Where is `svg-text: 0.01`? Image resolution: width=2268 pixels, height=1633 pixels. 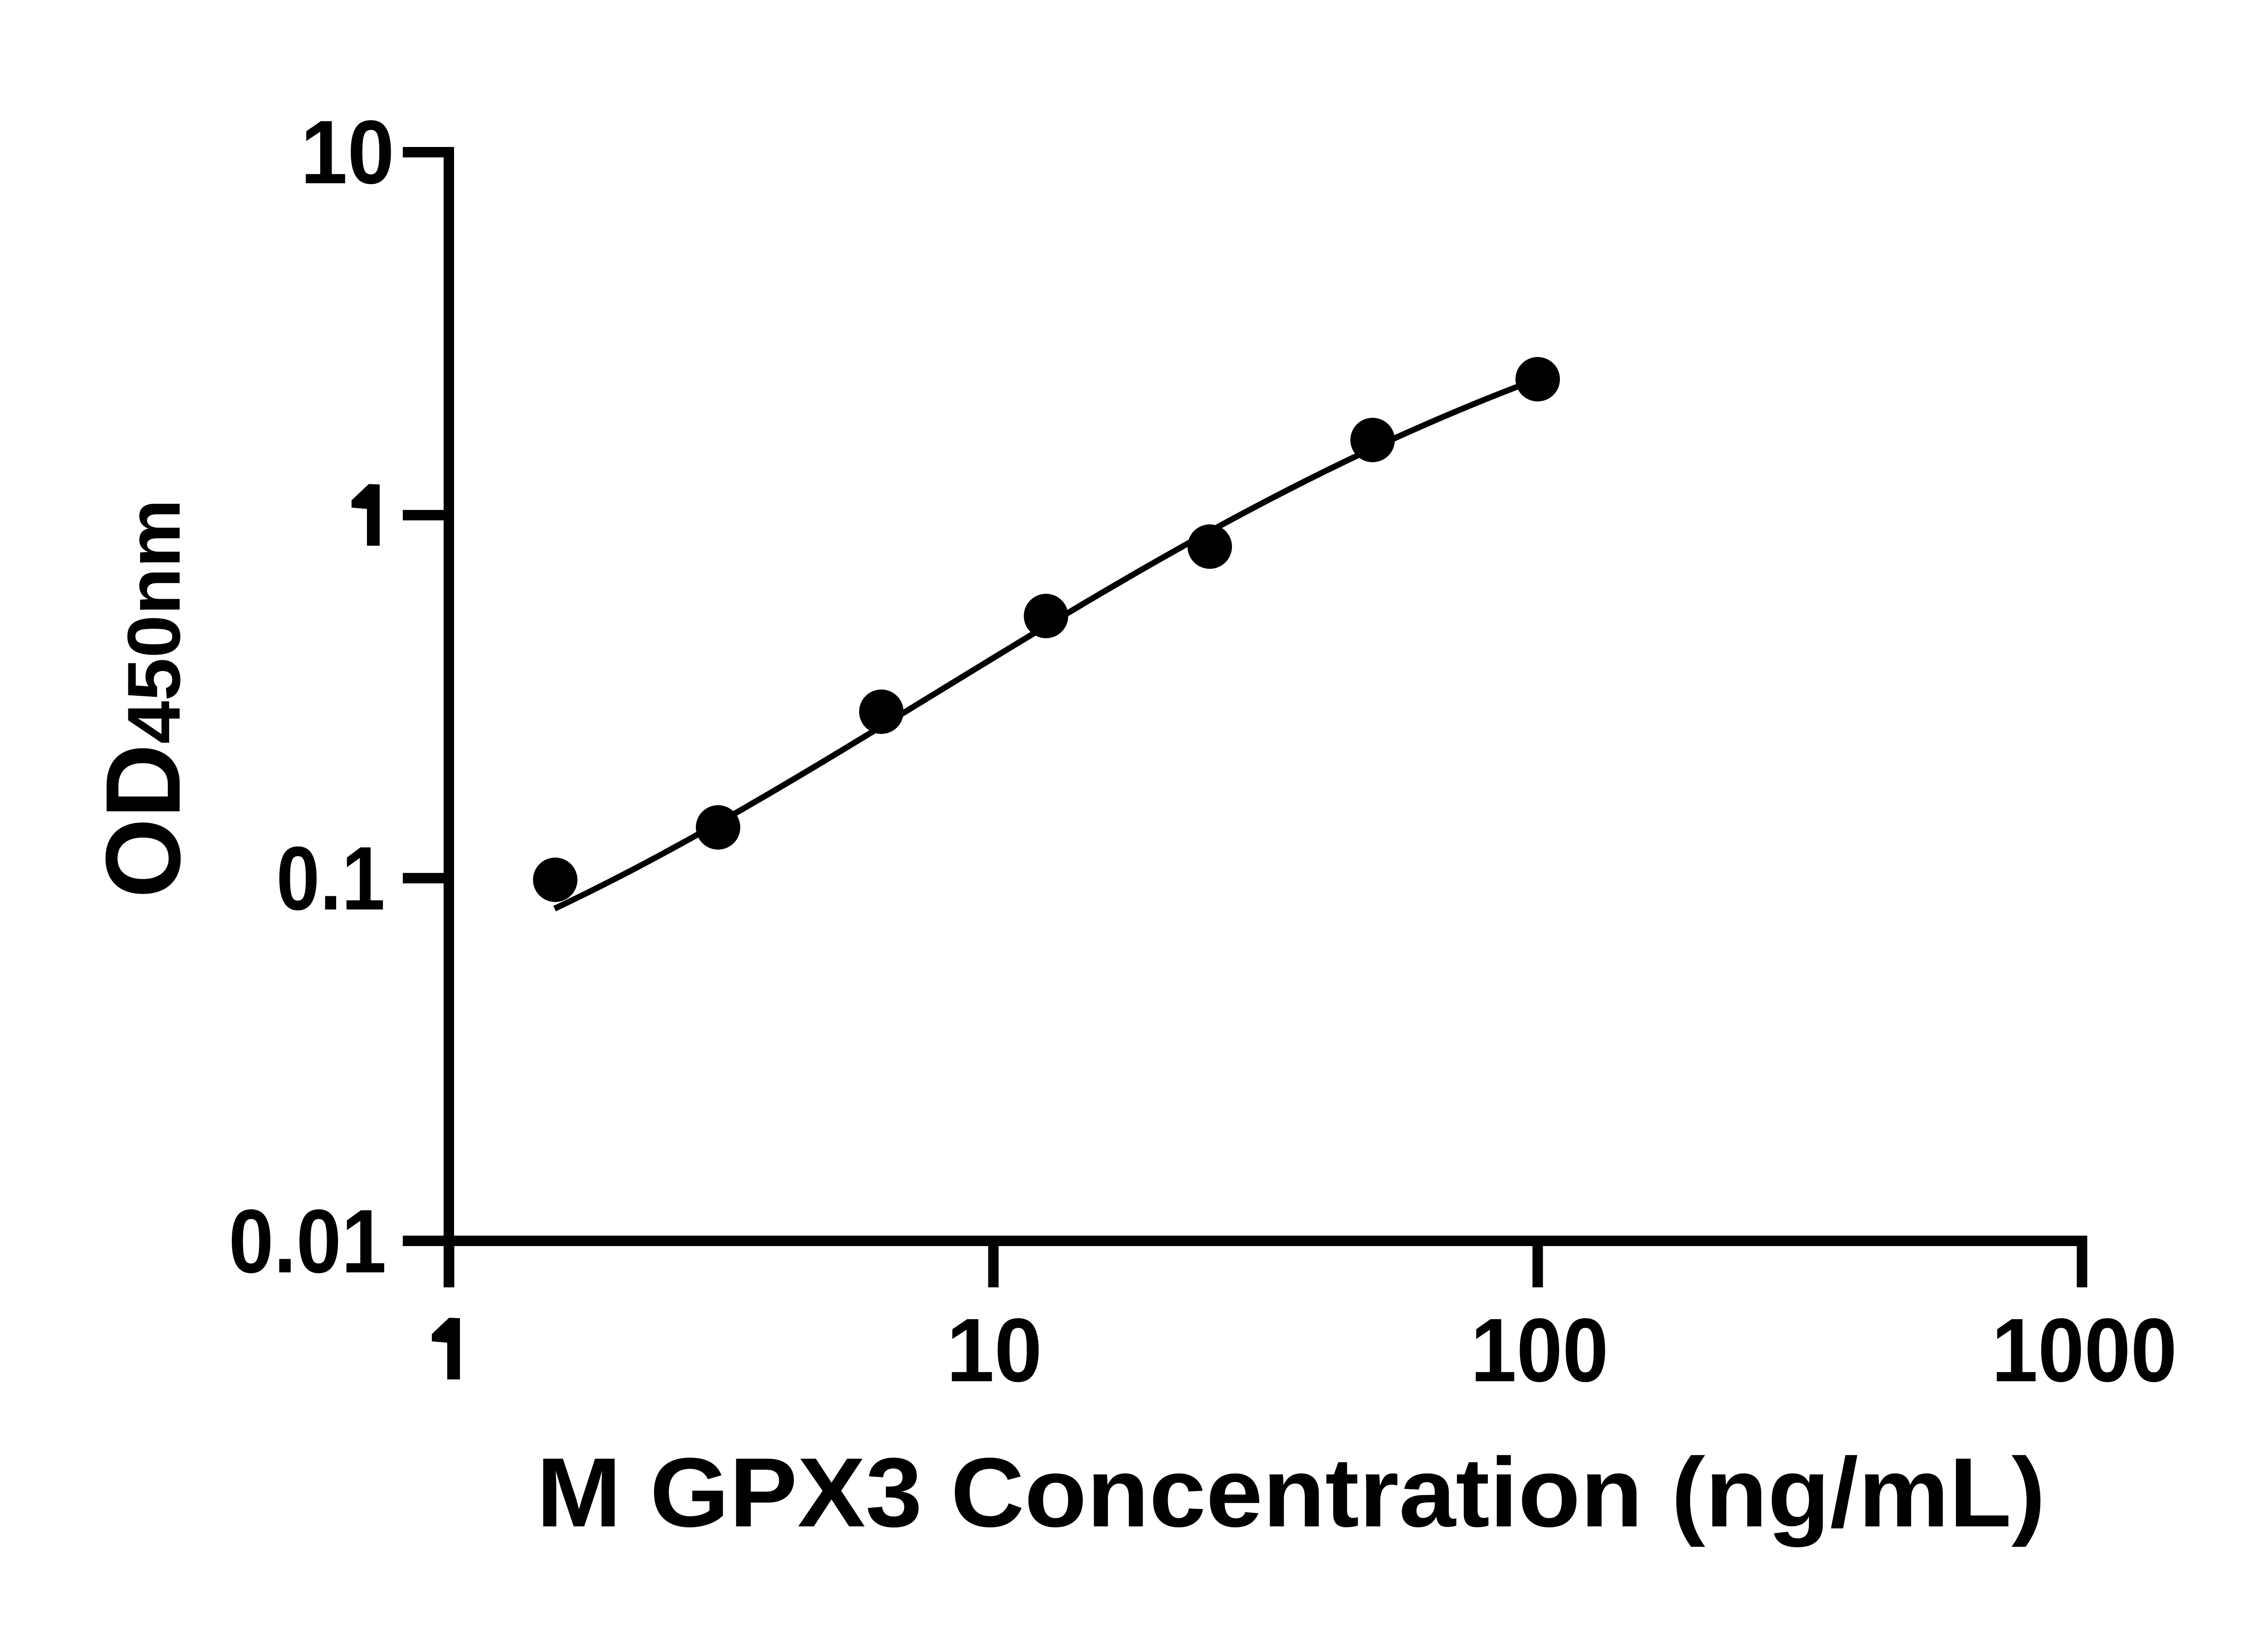 svg-text: 0.01 is located at coordinates (308, 1241).